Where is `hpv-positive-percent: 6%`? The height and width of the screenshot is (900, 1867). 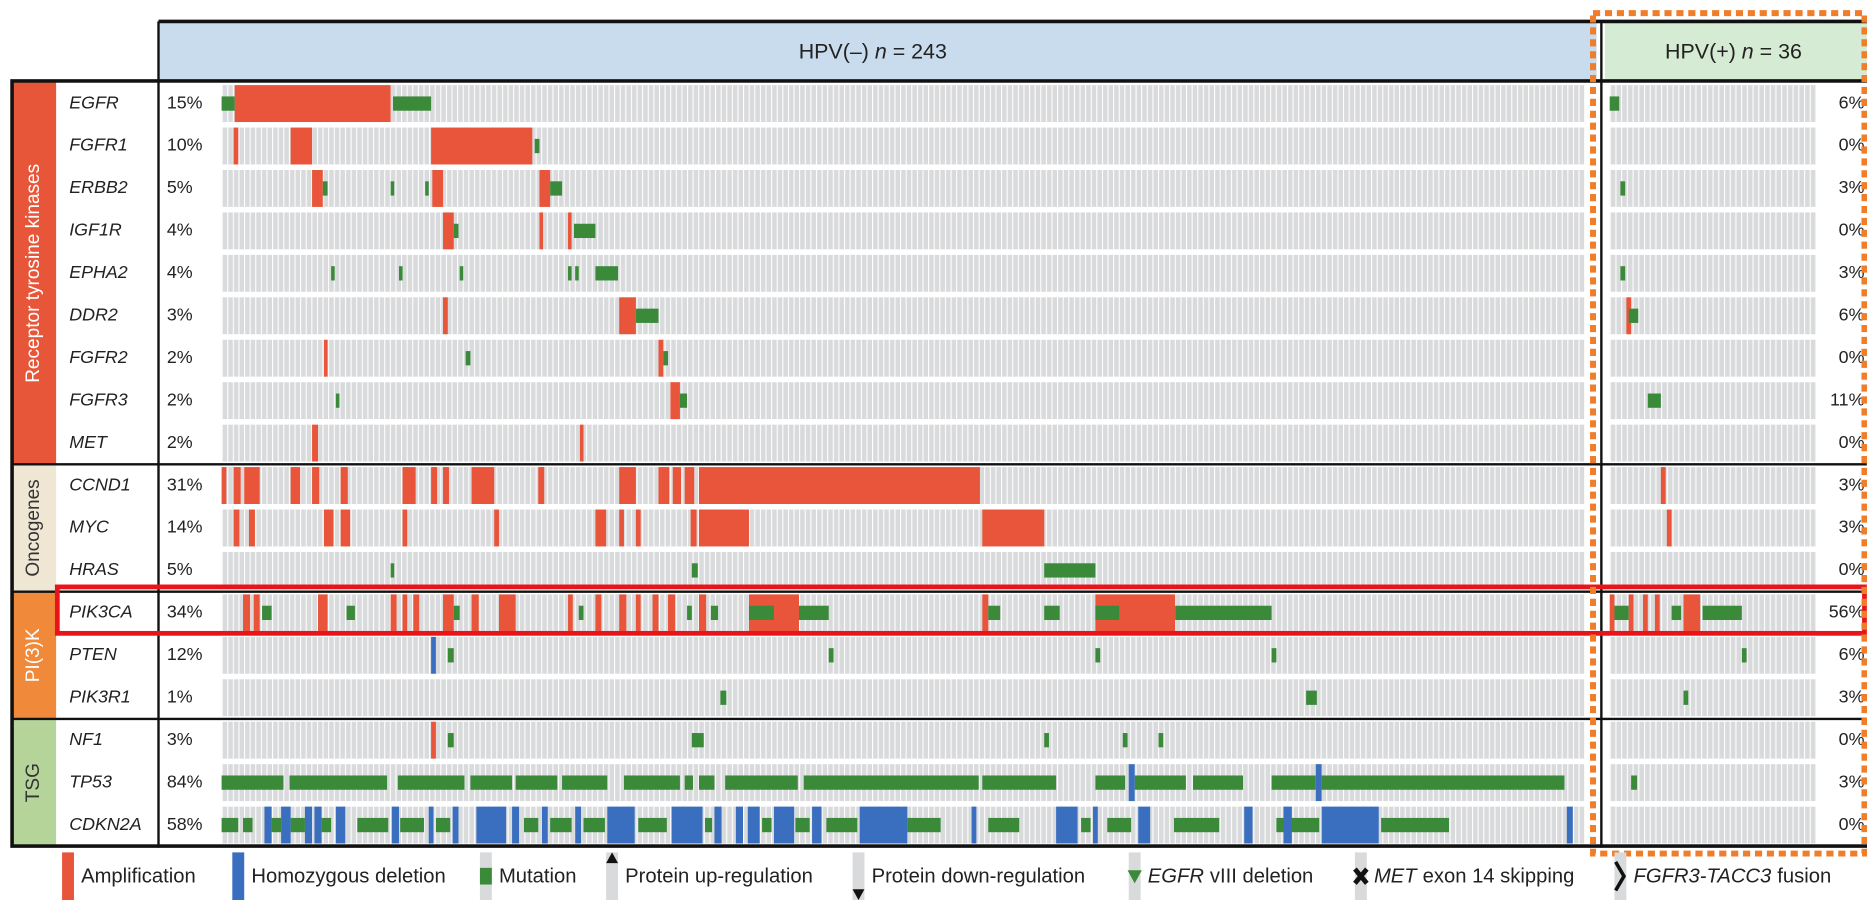 hpv-positive-percent: 6% is located at coordinates (1852, 314).